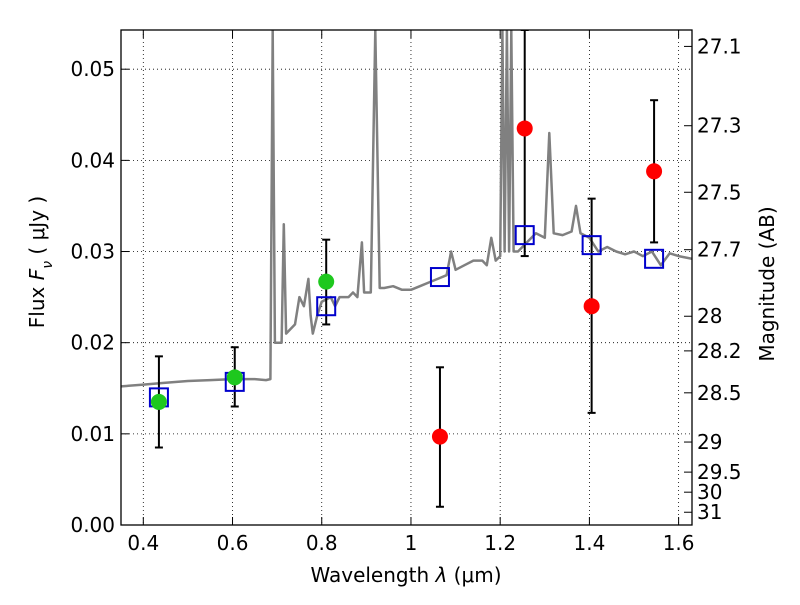  Describe the element at coordinates (92, 69) in the screenshot. I see `y-tick-label: 0.05` at that location.